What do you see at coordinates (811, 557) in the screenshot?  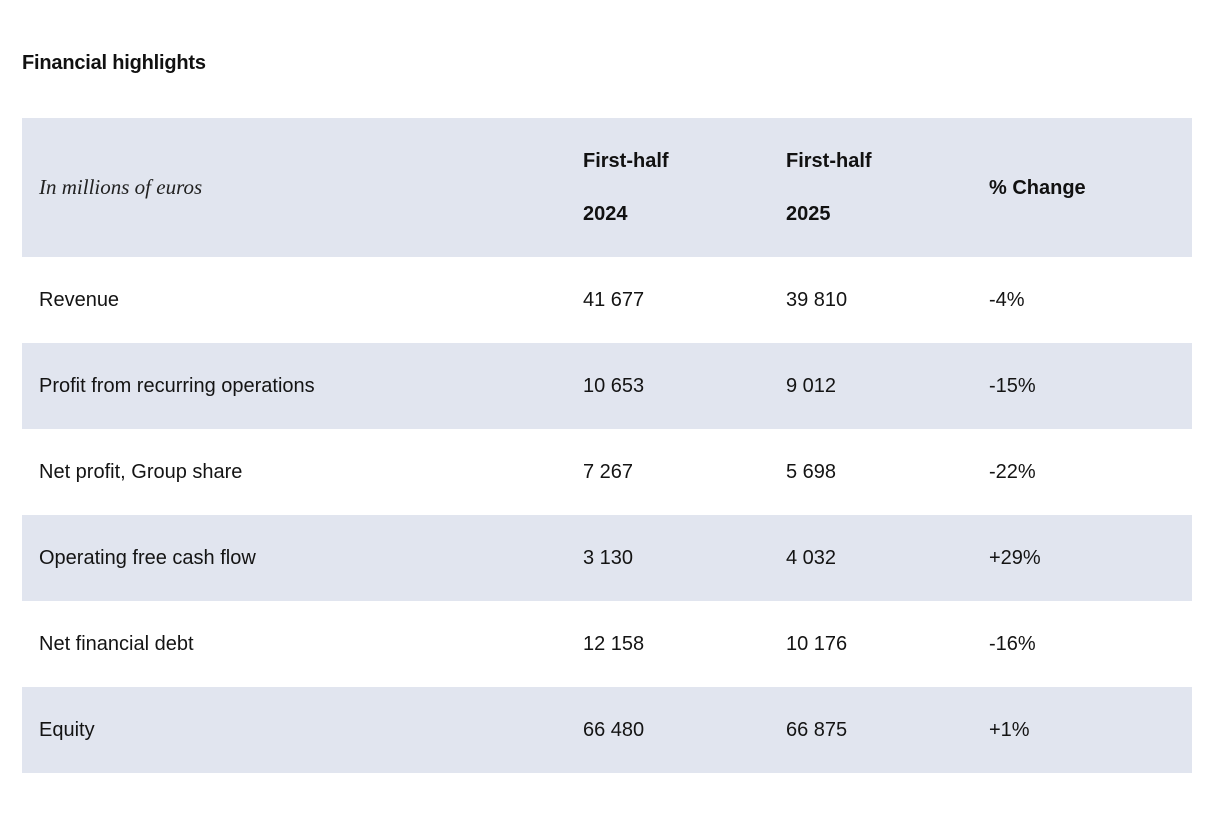 I see `cell-h1-2025: 4 032` at bounding box center [811, 557].